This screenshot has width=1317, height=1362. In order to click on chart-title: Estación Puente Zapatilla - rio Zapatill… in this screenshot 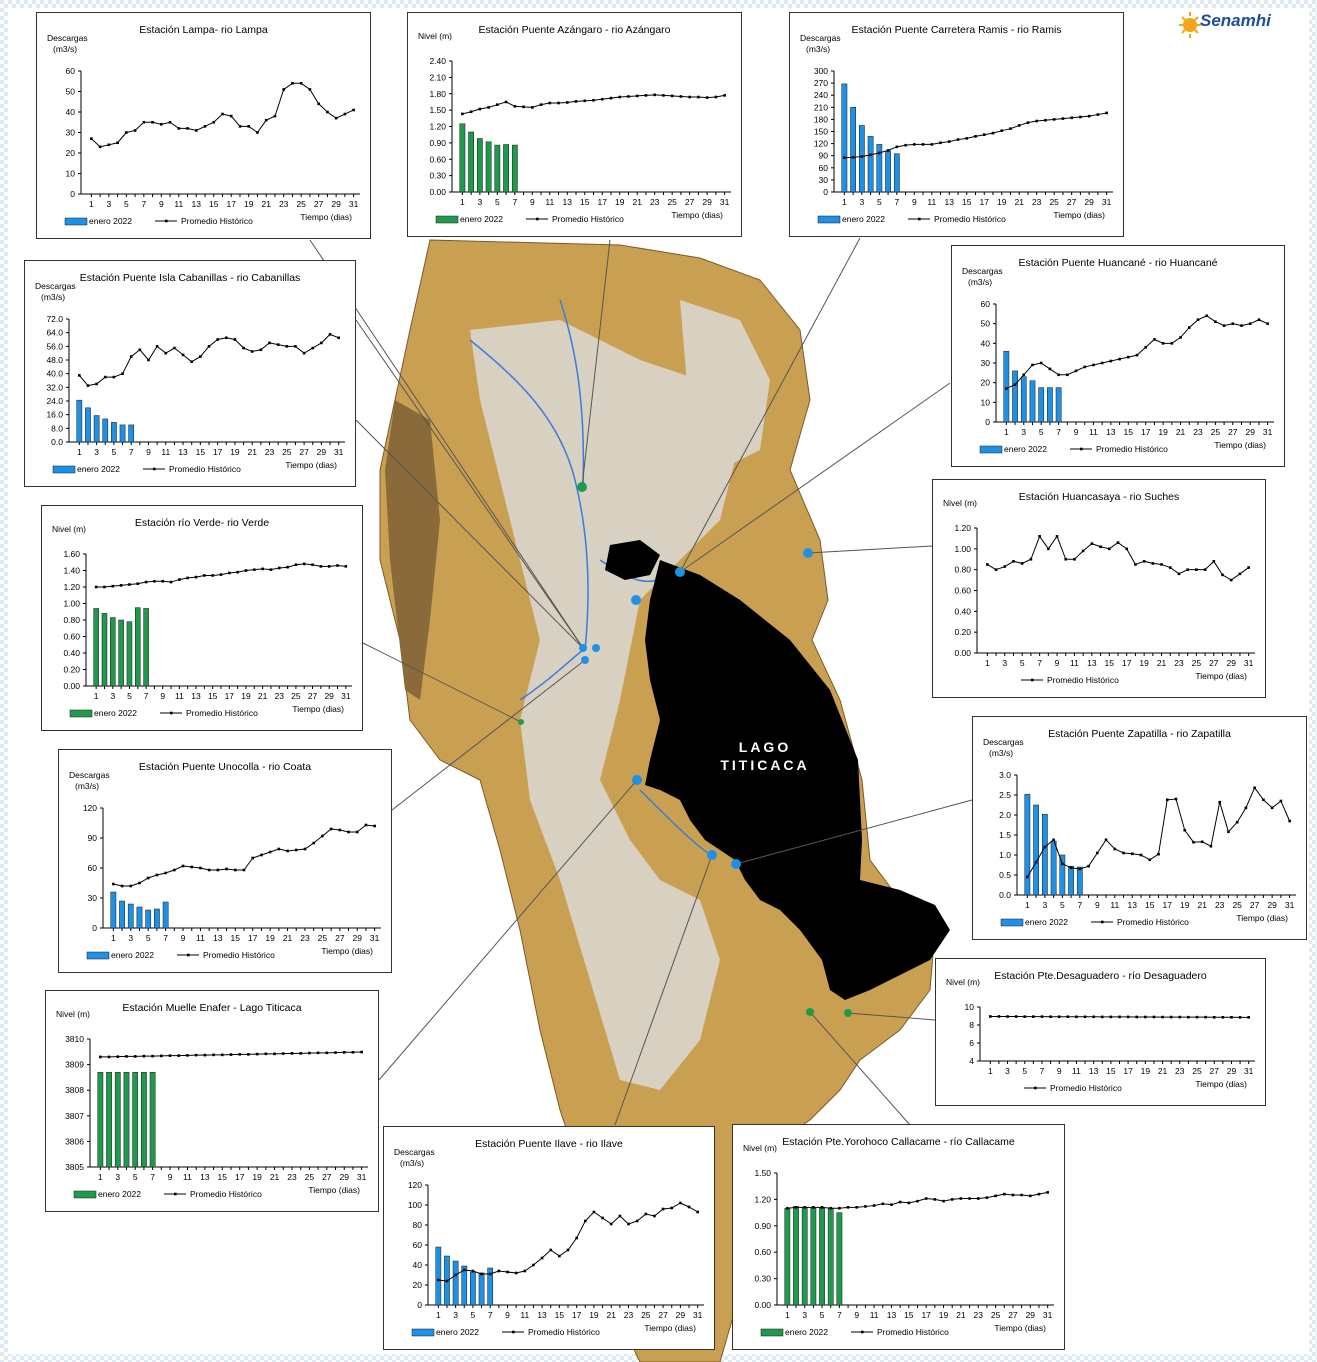, I will do `click(1139, 734)`.